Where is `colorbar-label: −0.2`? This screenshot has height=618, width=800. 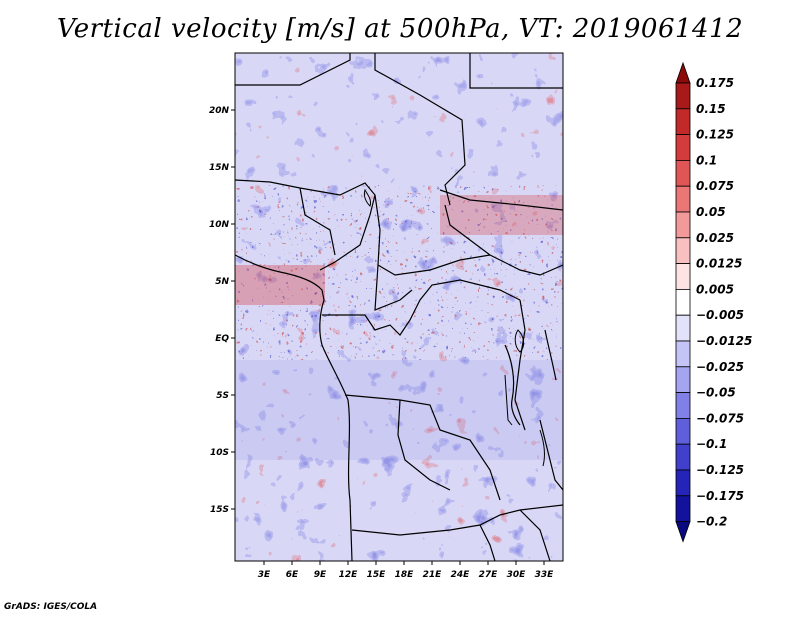 colorbar-label: −0.2 is located at coordinates (711, 522).